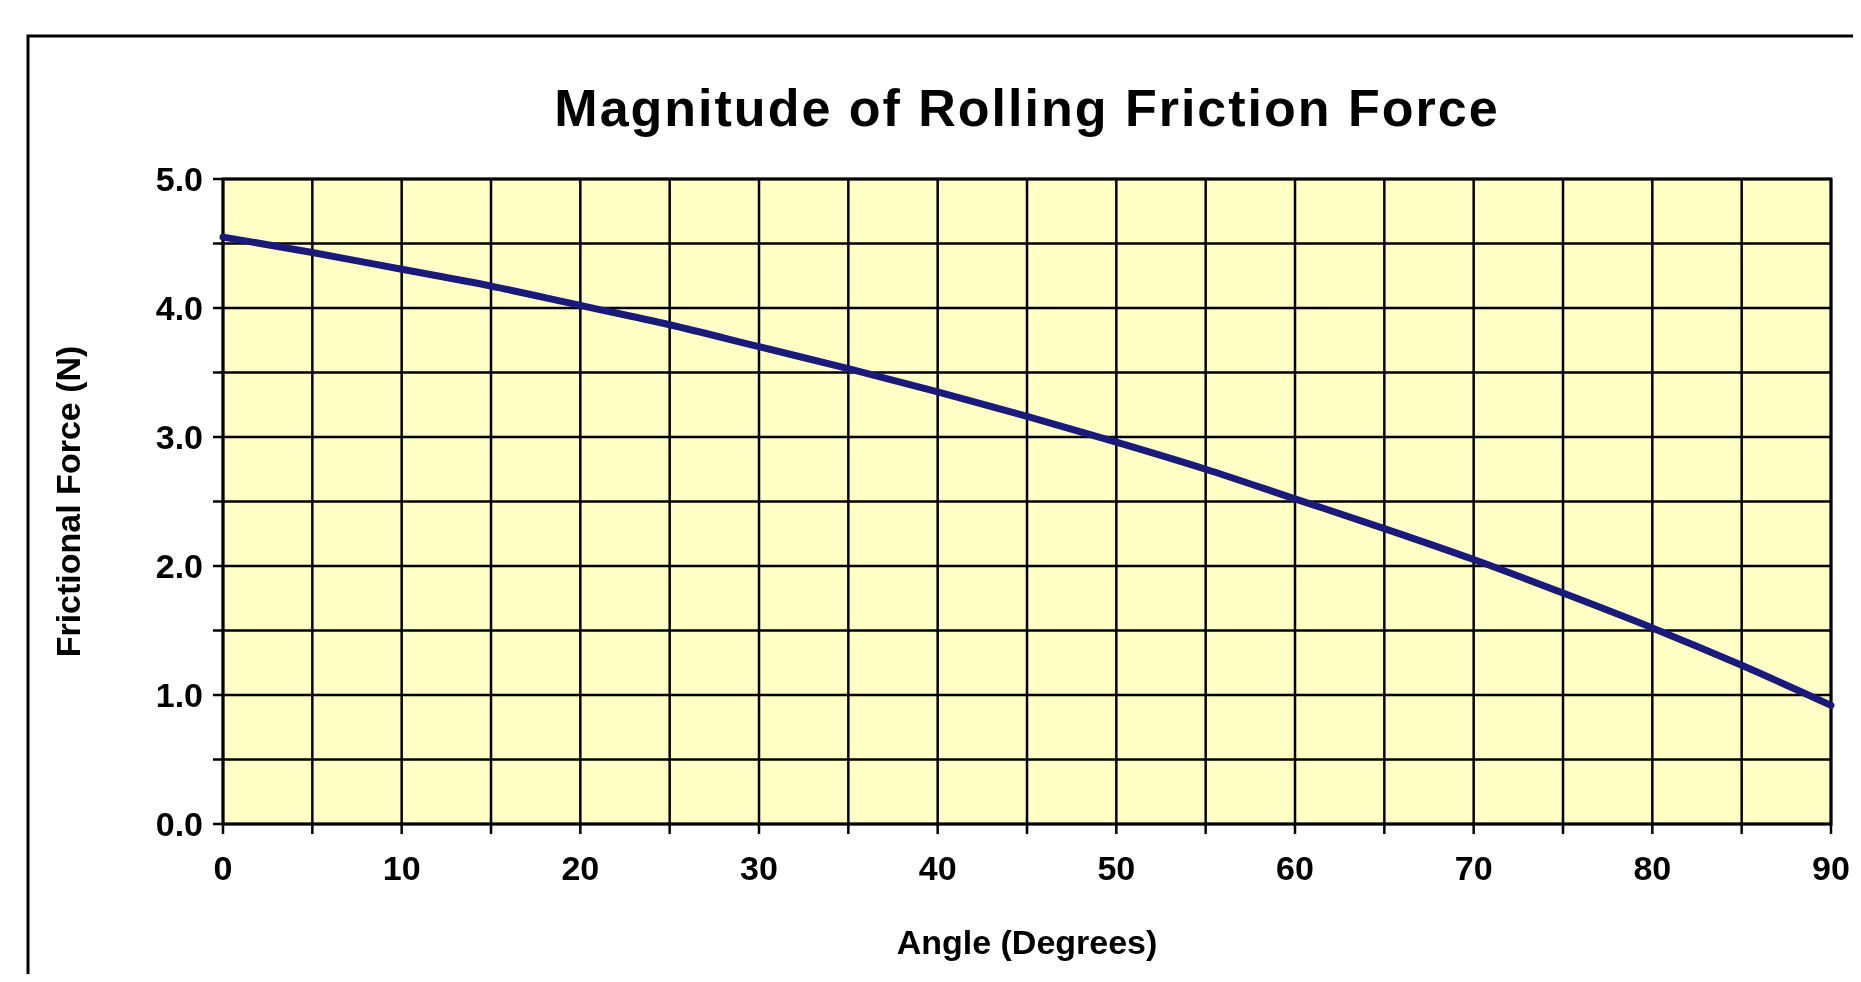  What do you see at coordinates (1027, 942) in the screenshot?
I see `x-axis-title: Angle (Degrees)` at bounding box center [1027, 942].